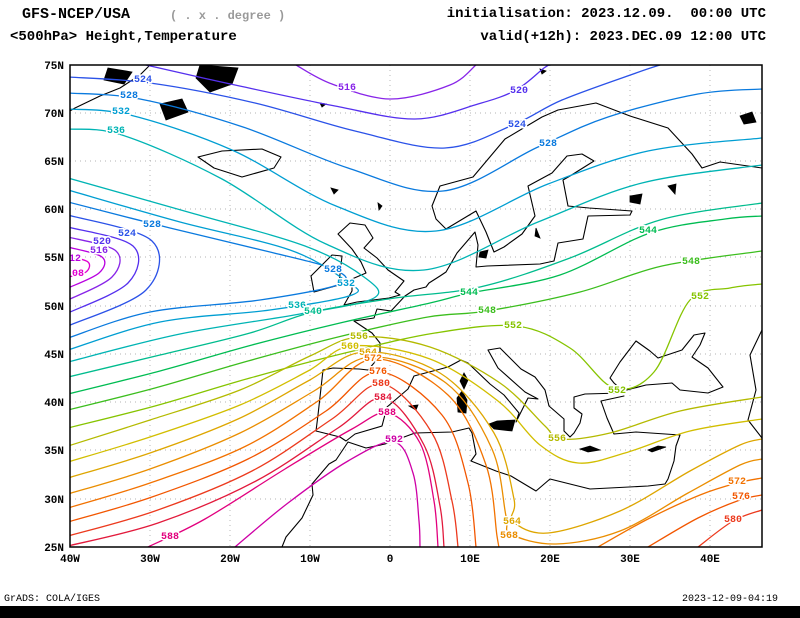 Image resolution: width=800 pixels, height=618 pixels. I want to click on valid-time: valid(+12h): 2023.DEC.09 12:00 UTC, so click(623, 37).